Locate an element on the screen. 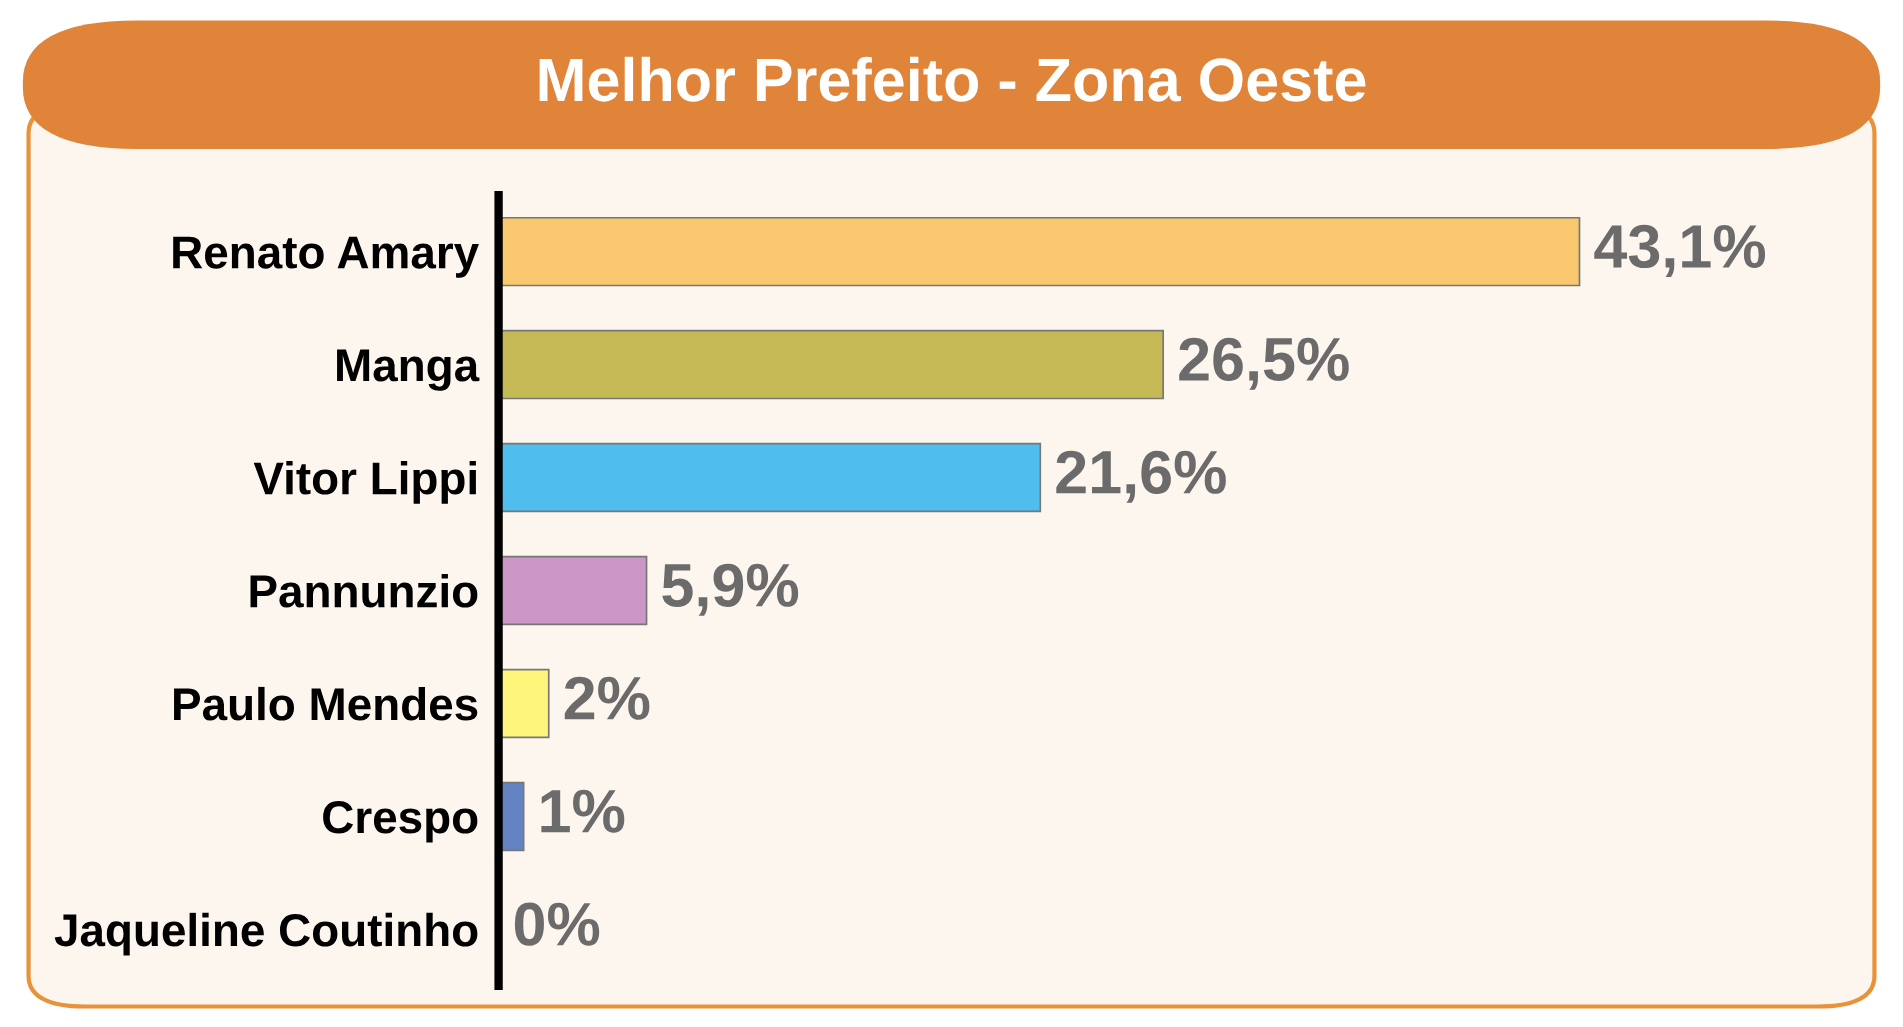 The image size is (1903, 1027). y-tick-label: Jaqueline Coutinho is located at coordinates (266, 934).